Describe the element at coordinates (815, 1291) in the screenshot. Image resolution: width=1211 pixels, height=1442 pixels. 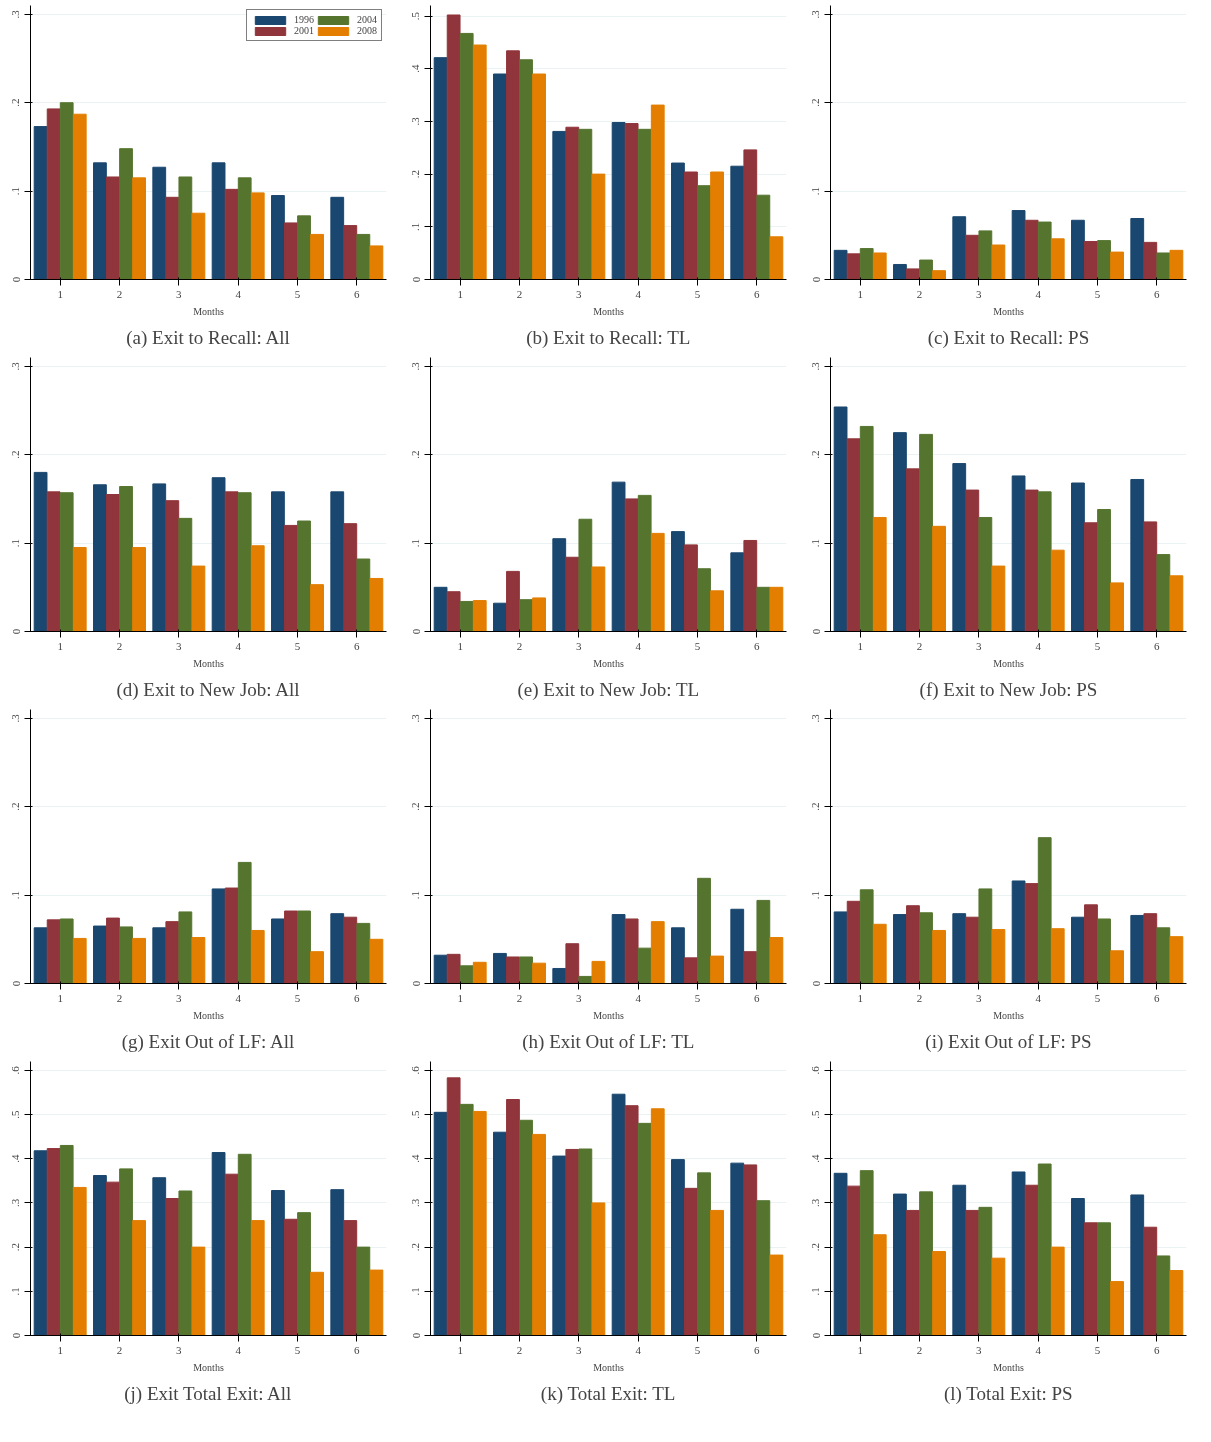
I see `y-tick-label: .1` at that location.